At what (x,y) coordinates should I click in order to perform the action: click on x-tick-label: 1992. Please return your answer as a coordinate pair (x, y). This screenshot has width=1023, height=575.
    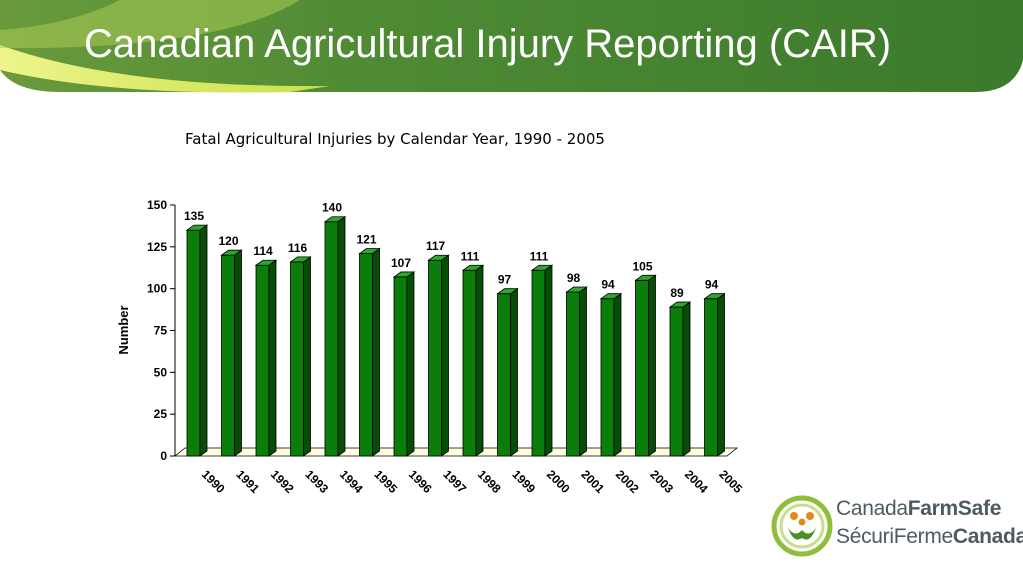
    Looking at the image, I should click on (282, 481).